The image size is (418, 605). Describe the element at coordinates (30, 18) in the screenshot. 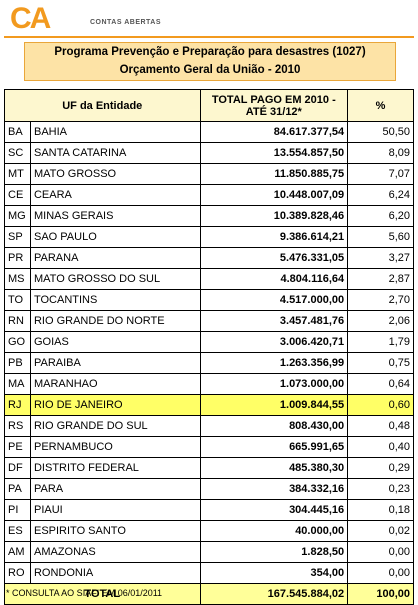

I see `logo: CA` at that location.